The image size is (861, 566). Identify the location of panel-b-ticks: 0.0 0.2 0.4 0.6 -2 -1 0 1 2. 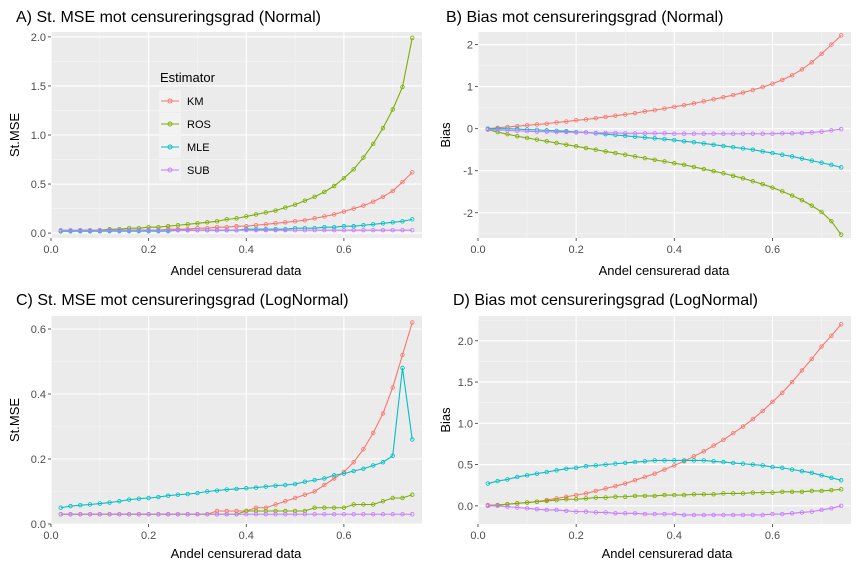
(621, 148).